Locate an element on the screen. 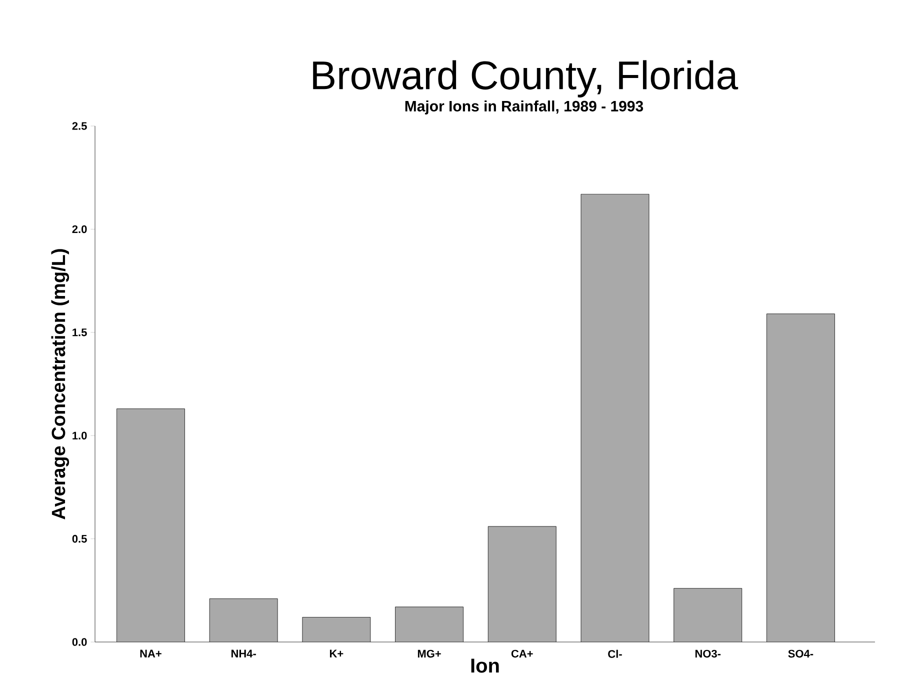 The image size is (920, 696). y-tick-label: 1.0 is located at coordinates (79, 436).